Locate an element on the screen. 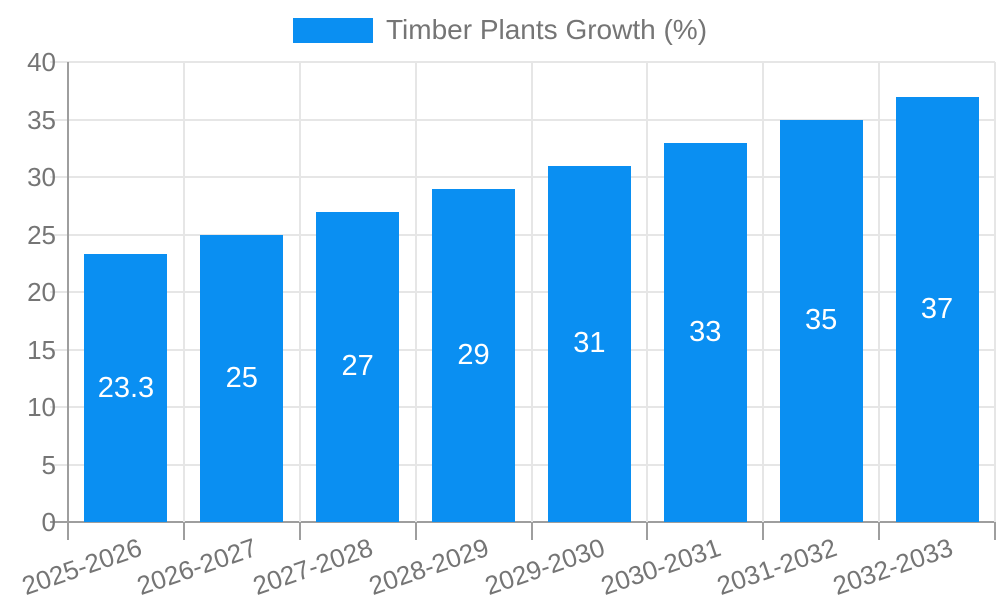  bar-value-label: 33 is located at coordinates (705, 331).